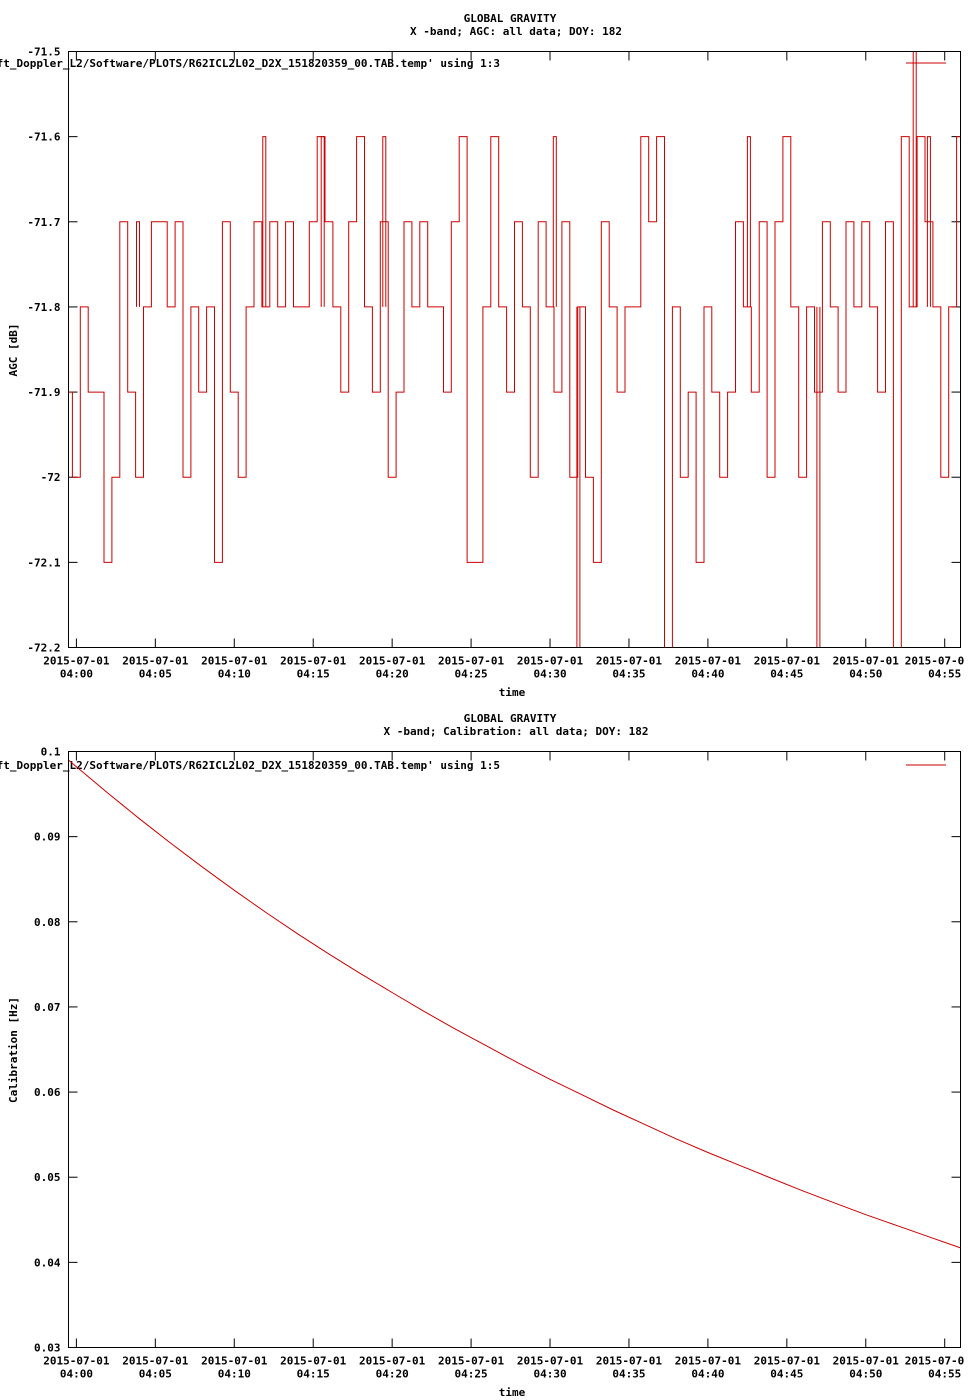 Image resolution: width=980 pixels, height=1400 pixels. Describe the element at coordinates (512, 1392) in the screenshot. I see `calibration-x-axis-label: time` at that location.